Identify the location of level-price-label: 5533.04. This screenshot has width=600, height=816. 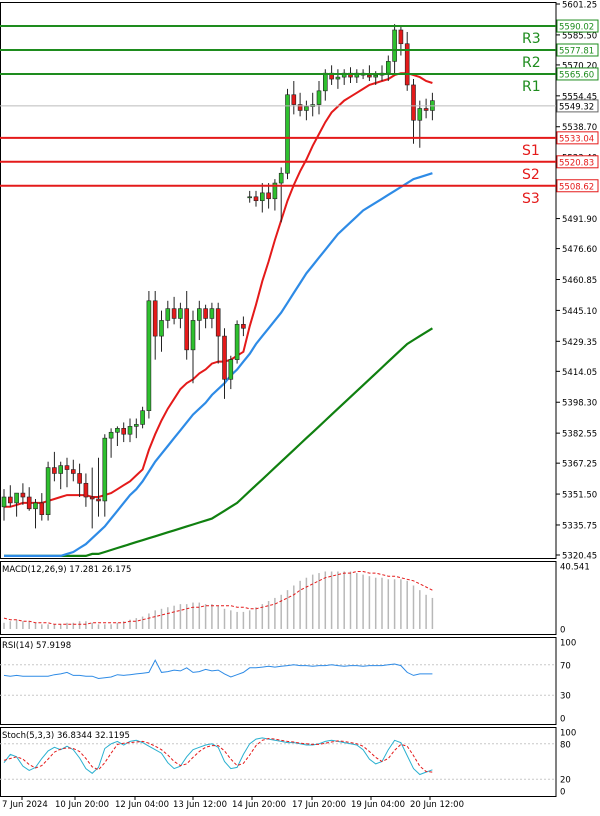
(576, 139).